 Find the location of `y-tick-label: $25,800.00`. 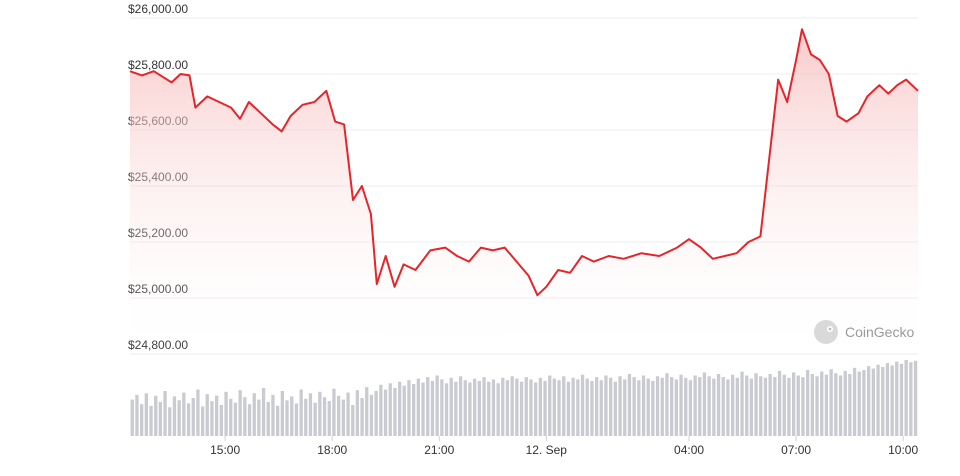

y-tick-label: $25,800.00 is located at coordinates (158, 65).